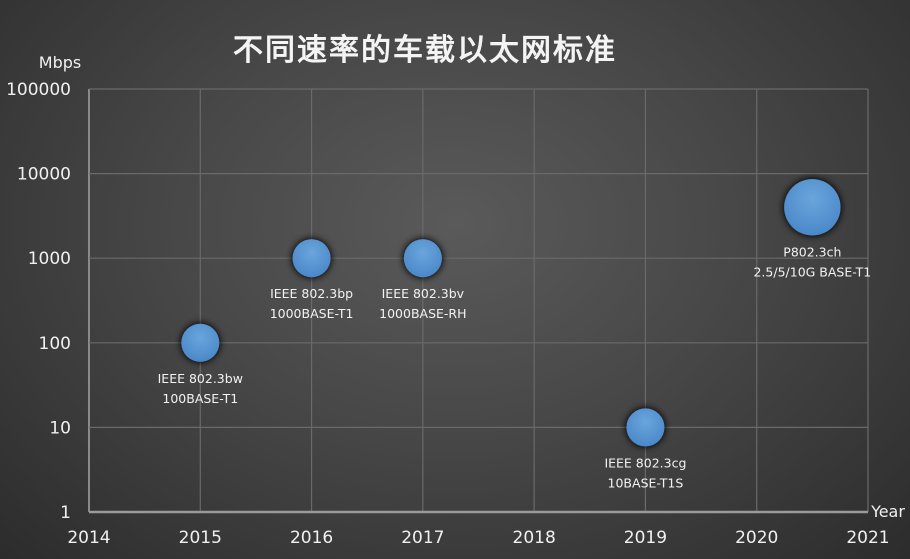 This screenshot has width=910, height=559. Describe the element at coordinates (646, 482) in the screenshot. I see `data-label: 10BASE-T1S` at that location.